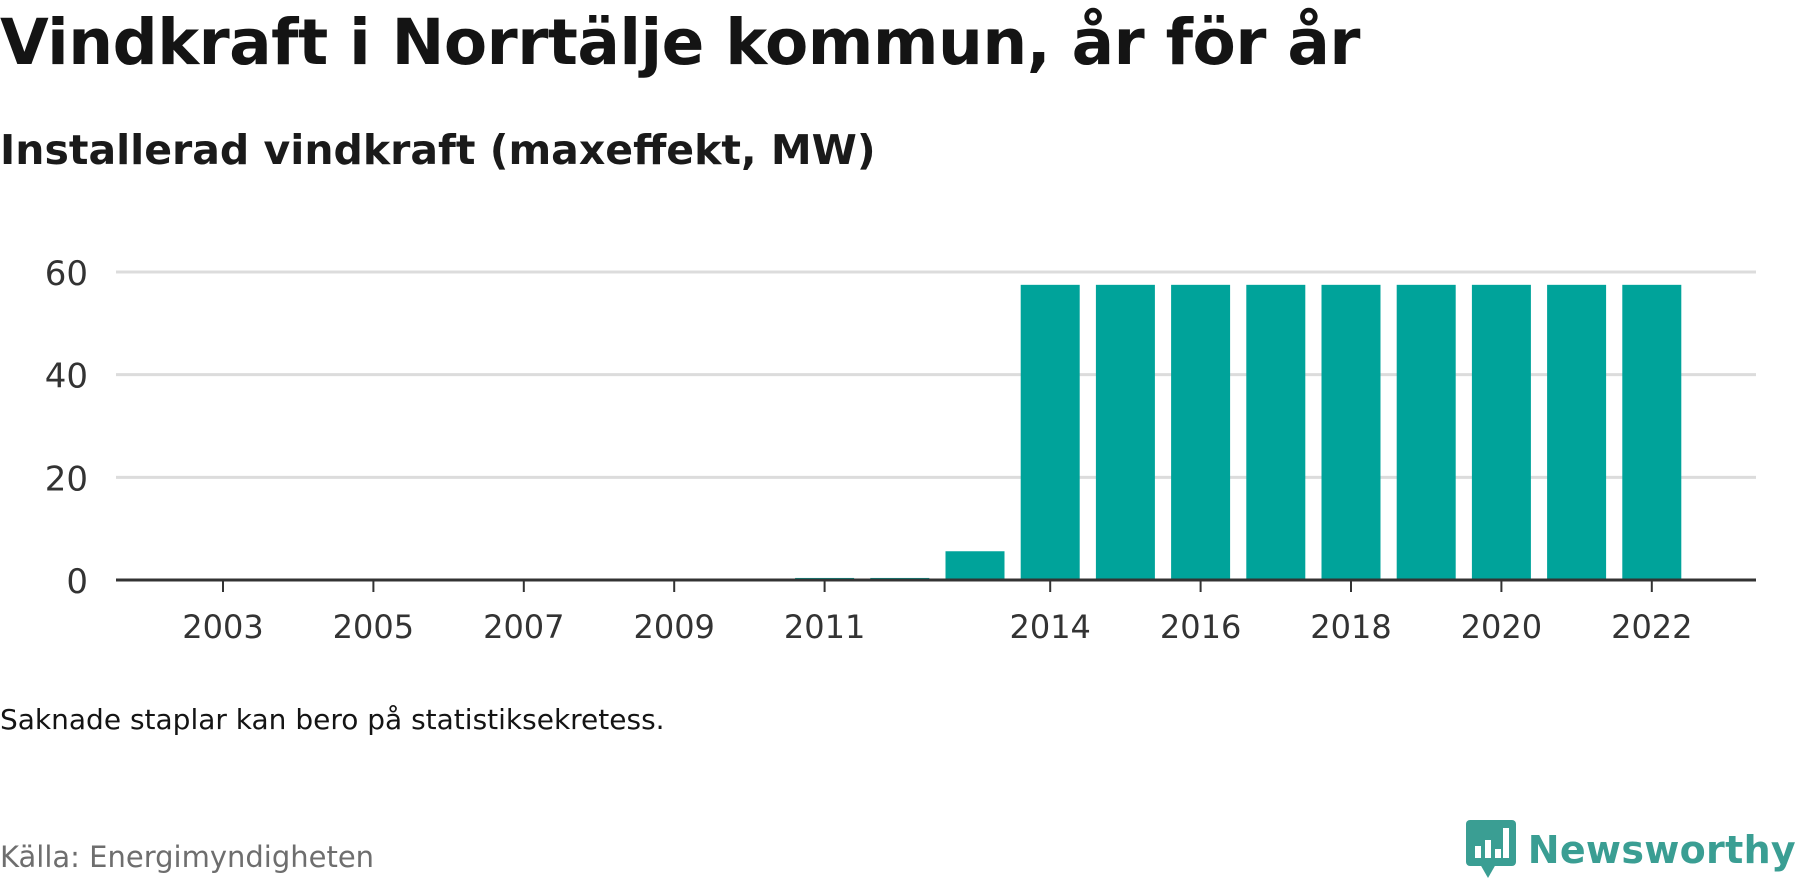  What do you see at coordinates (77, 582) in the screenshot?
I see `y-tick-label: 0` at bounding box center [77, 582].